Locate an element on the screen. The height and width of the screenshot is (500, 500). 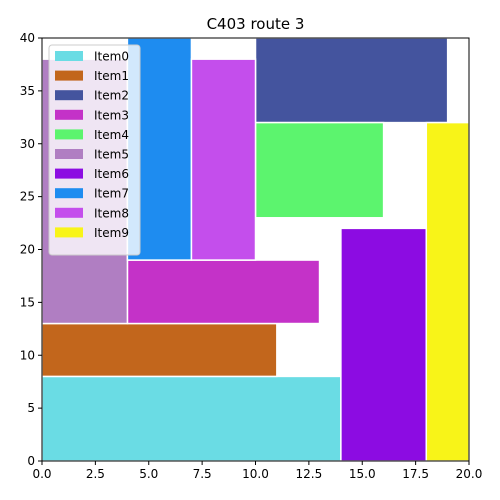
legend-label-item8: Item8 is located at coordinates (111, 213).